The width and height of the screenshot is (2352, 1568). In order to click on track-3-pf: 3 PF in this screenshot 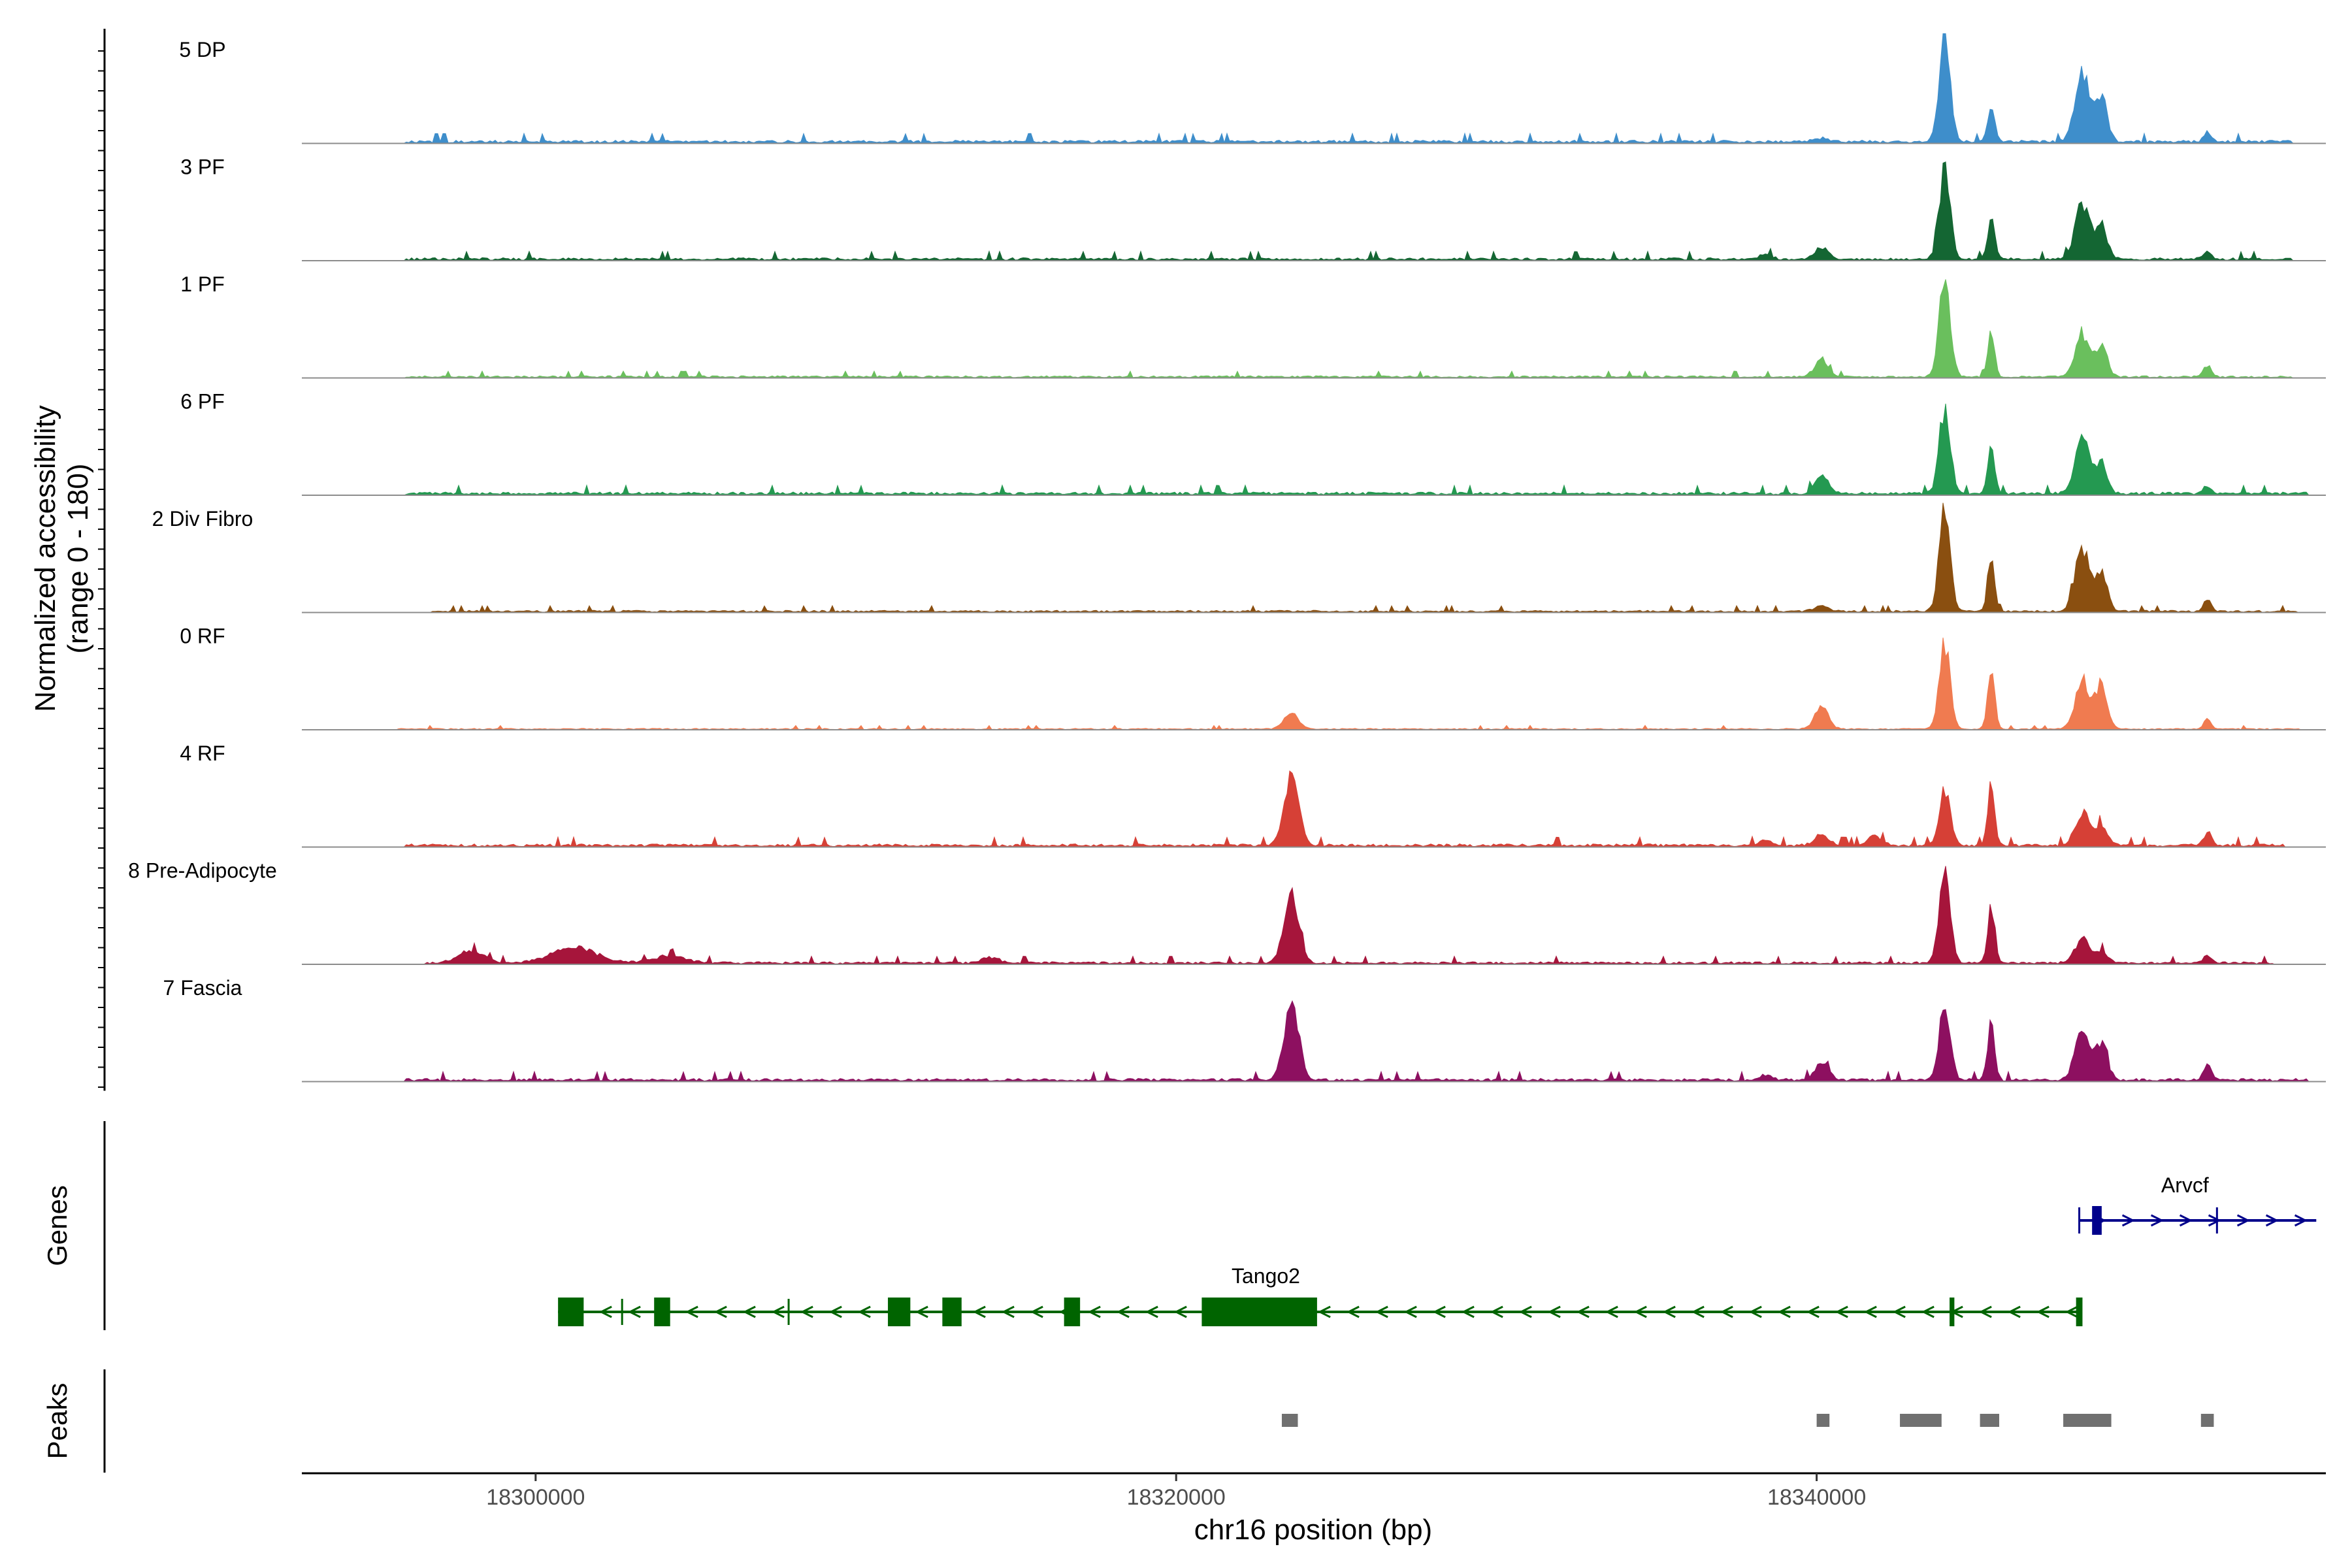, I will do `click(1253, 208)`.